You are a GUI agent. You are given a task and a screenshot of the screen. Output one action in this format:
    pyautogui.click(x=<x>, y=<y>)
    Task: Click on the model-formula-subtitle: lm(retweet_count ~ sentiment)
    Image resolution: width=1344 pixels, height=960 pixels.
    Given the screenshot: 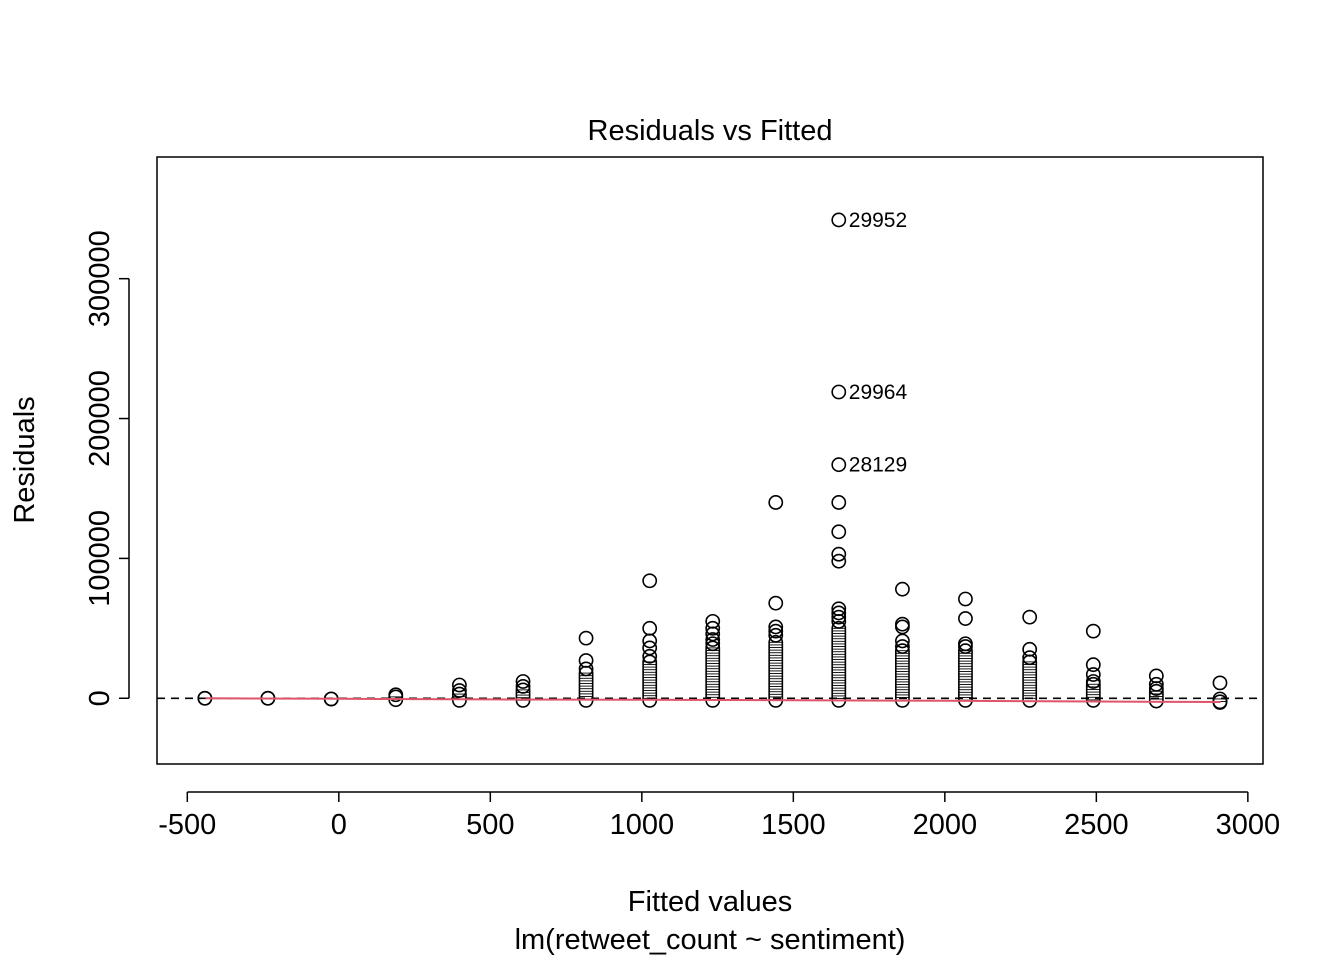 What is the action you would take?
    pyautogui.click(x=710, y=940)
    